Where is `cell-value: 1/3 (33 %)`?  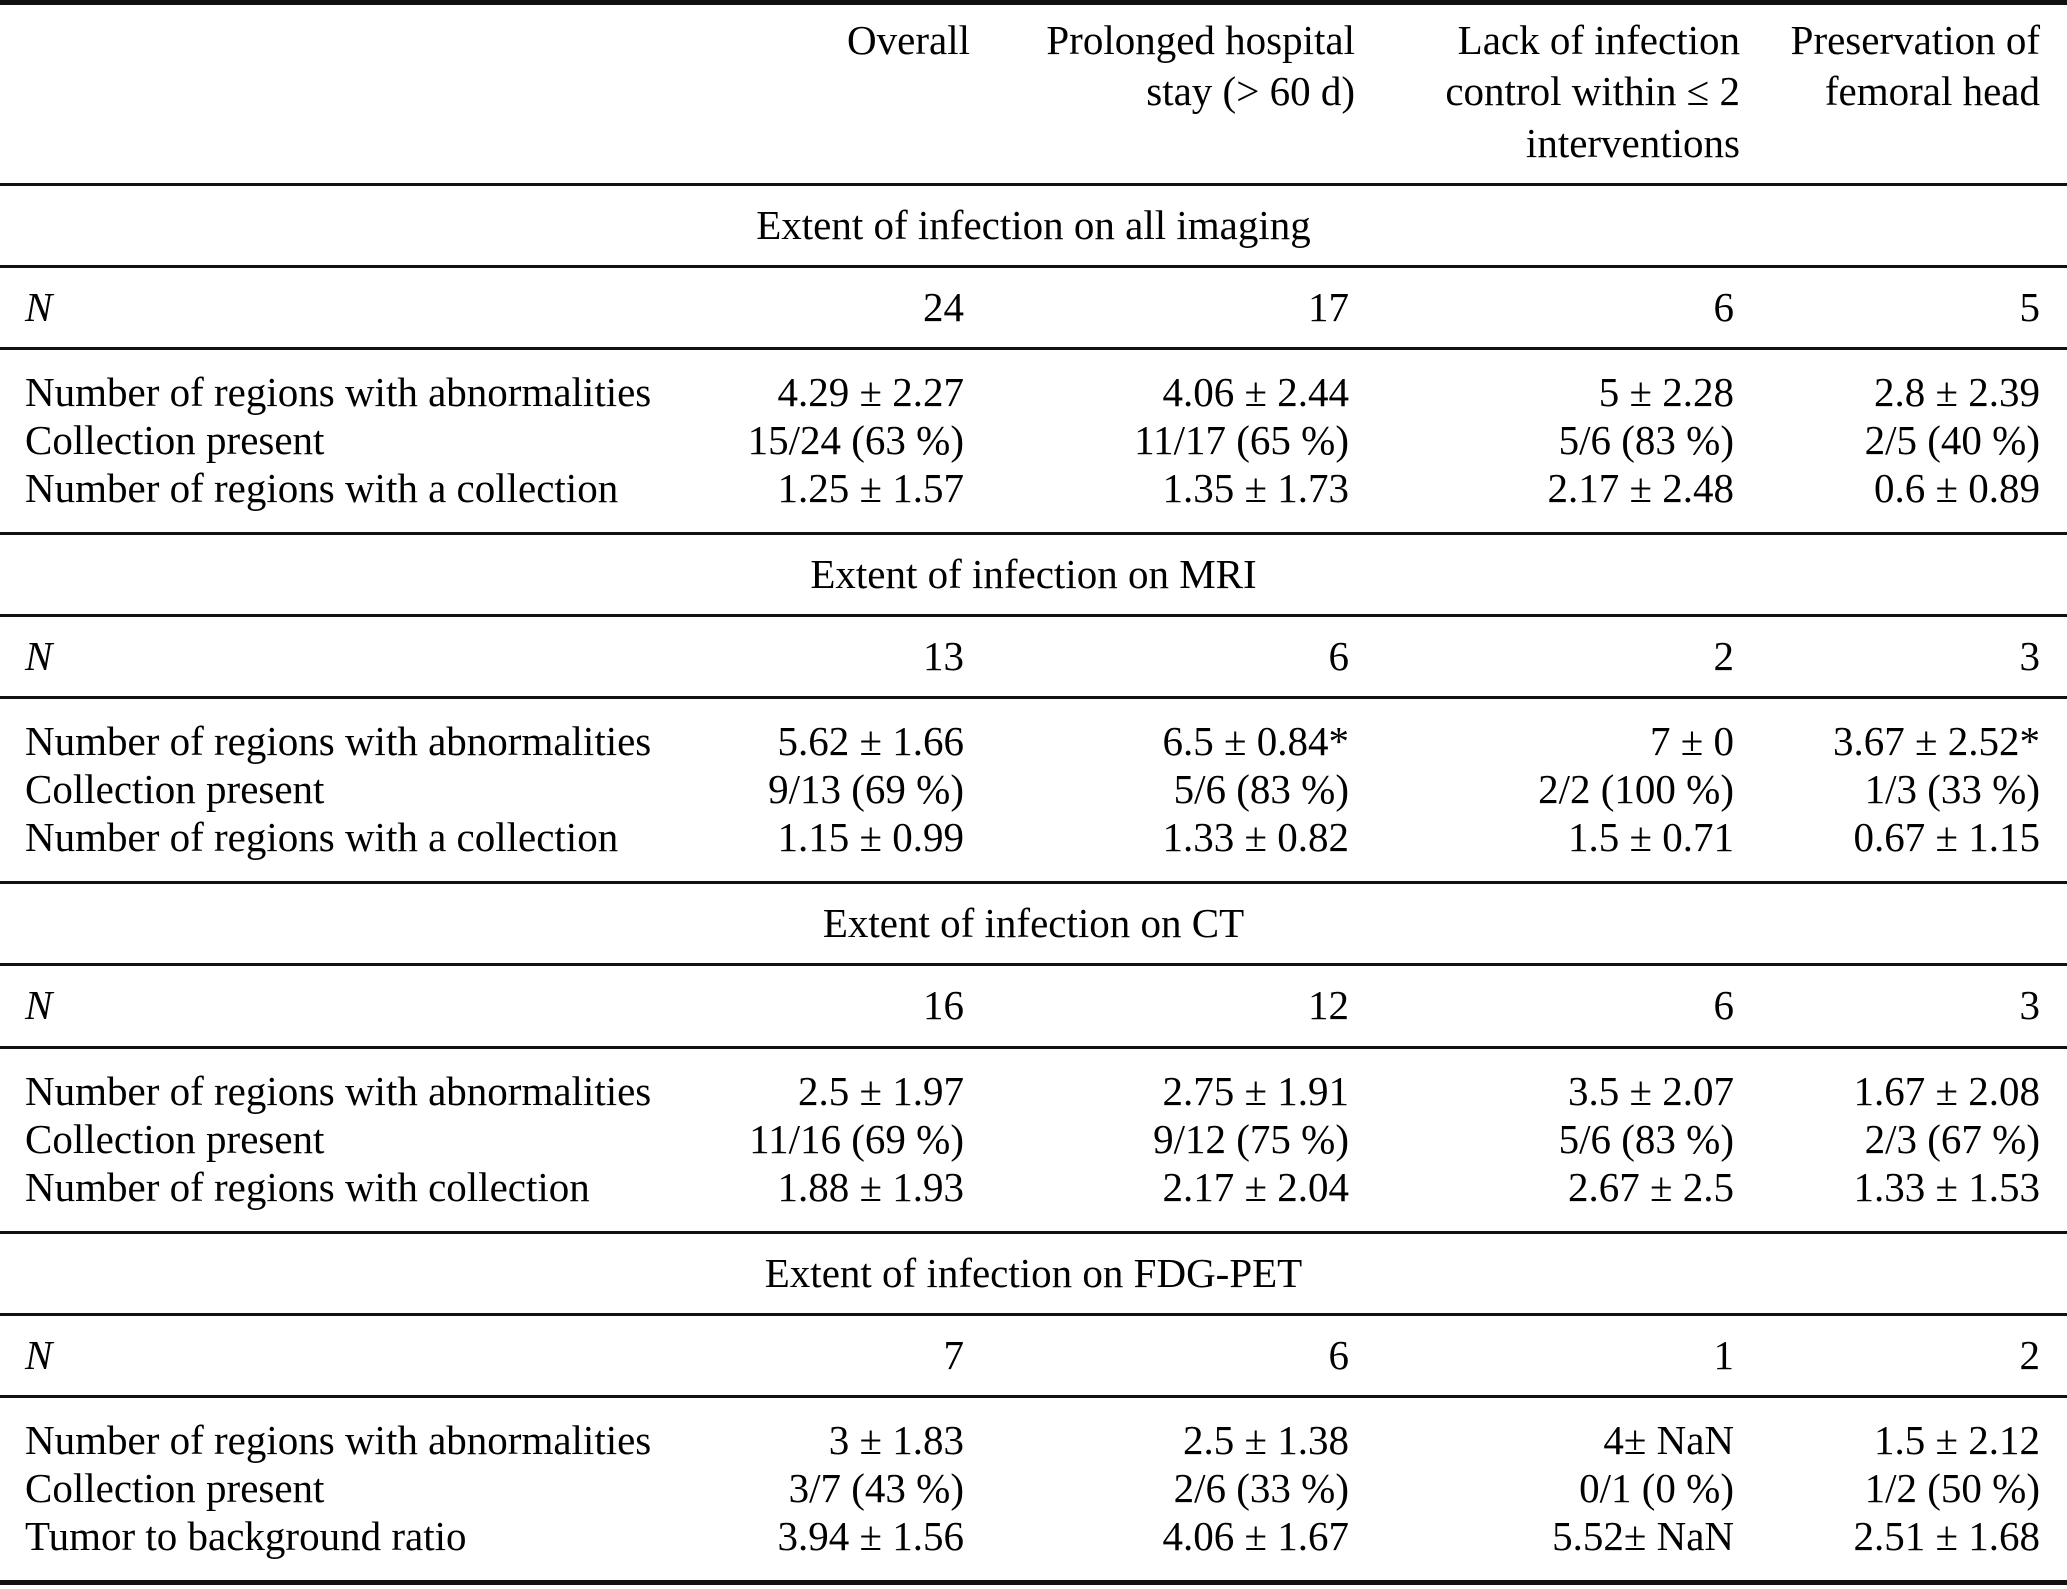 cell-value: 1/3 (33 %) is located at coordinates (1952, 789).